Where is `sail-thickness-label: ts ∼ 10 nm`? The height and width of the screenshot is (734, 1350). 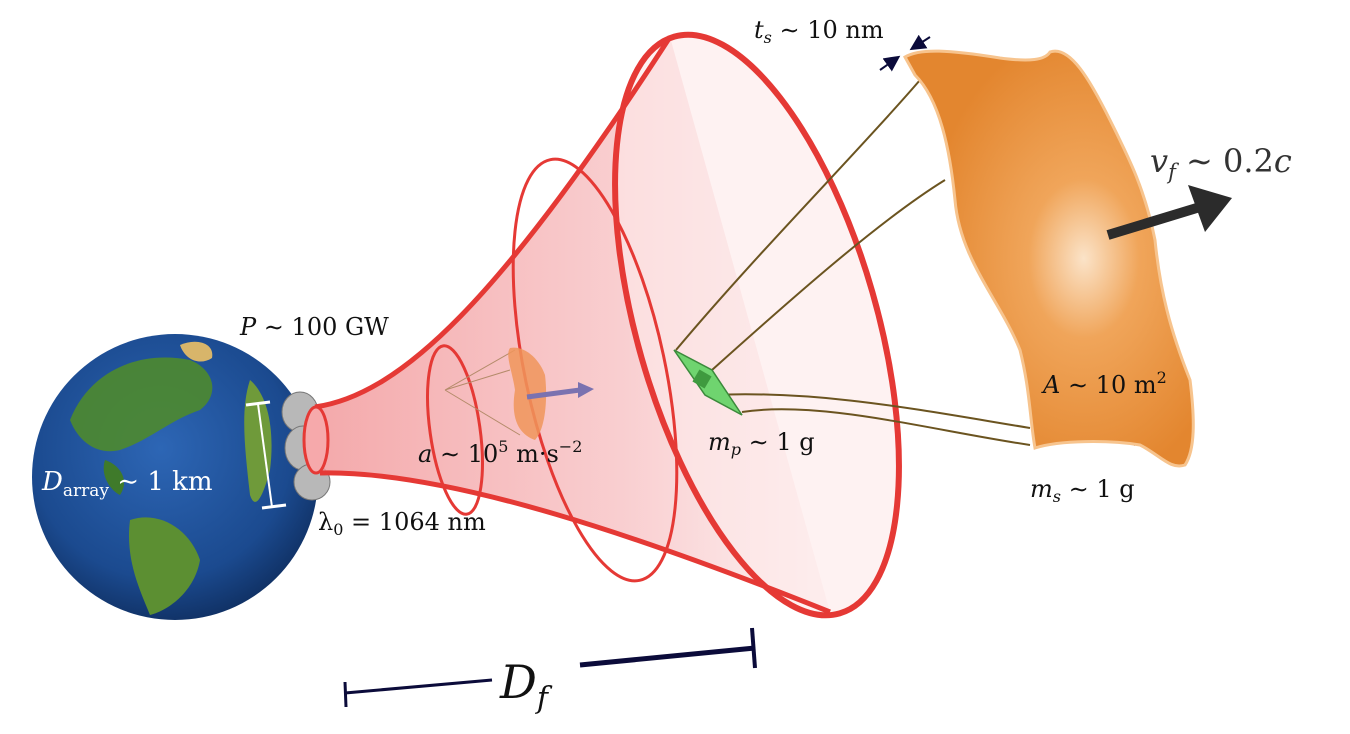 sail-thickness-label: ts ∼ 10 nm is located at coordinates (819, 31).